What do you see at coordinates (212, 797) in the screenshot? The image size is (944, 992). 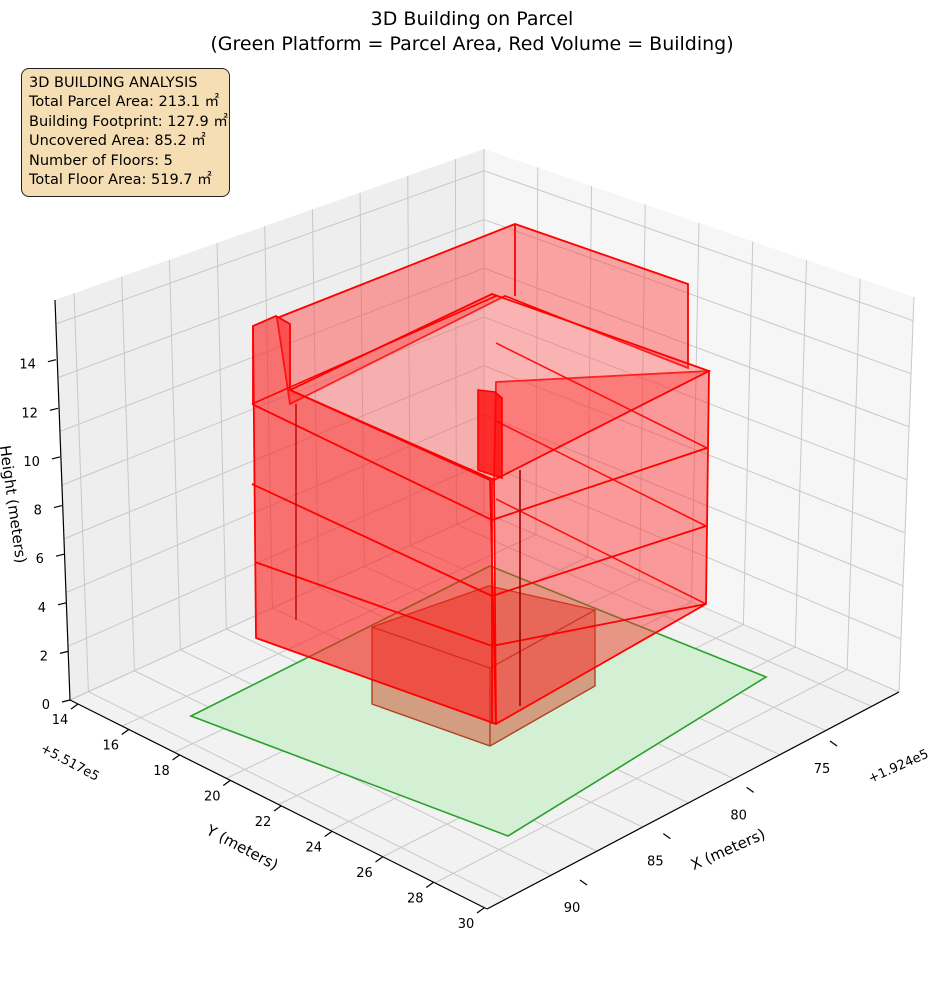 I see `y-tick-label: 20` at bounding box center [212, 797].